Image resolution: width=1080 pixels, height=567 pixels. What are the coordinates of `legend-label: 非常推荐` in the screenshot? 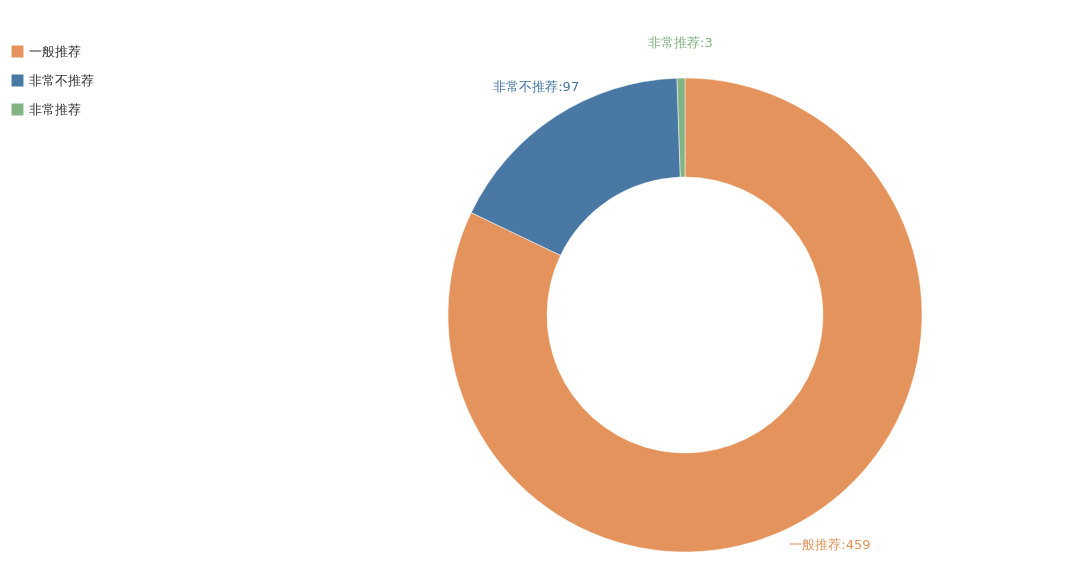 It's located at (55, 109).